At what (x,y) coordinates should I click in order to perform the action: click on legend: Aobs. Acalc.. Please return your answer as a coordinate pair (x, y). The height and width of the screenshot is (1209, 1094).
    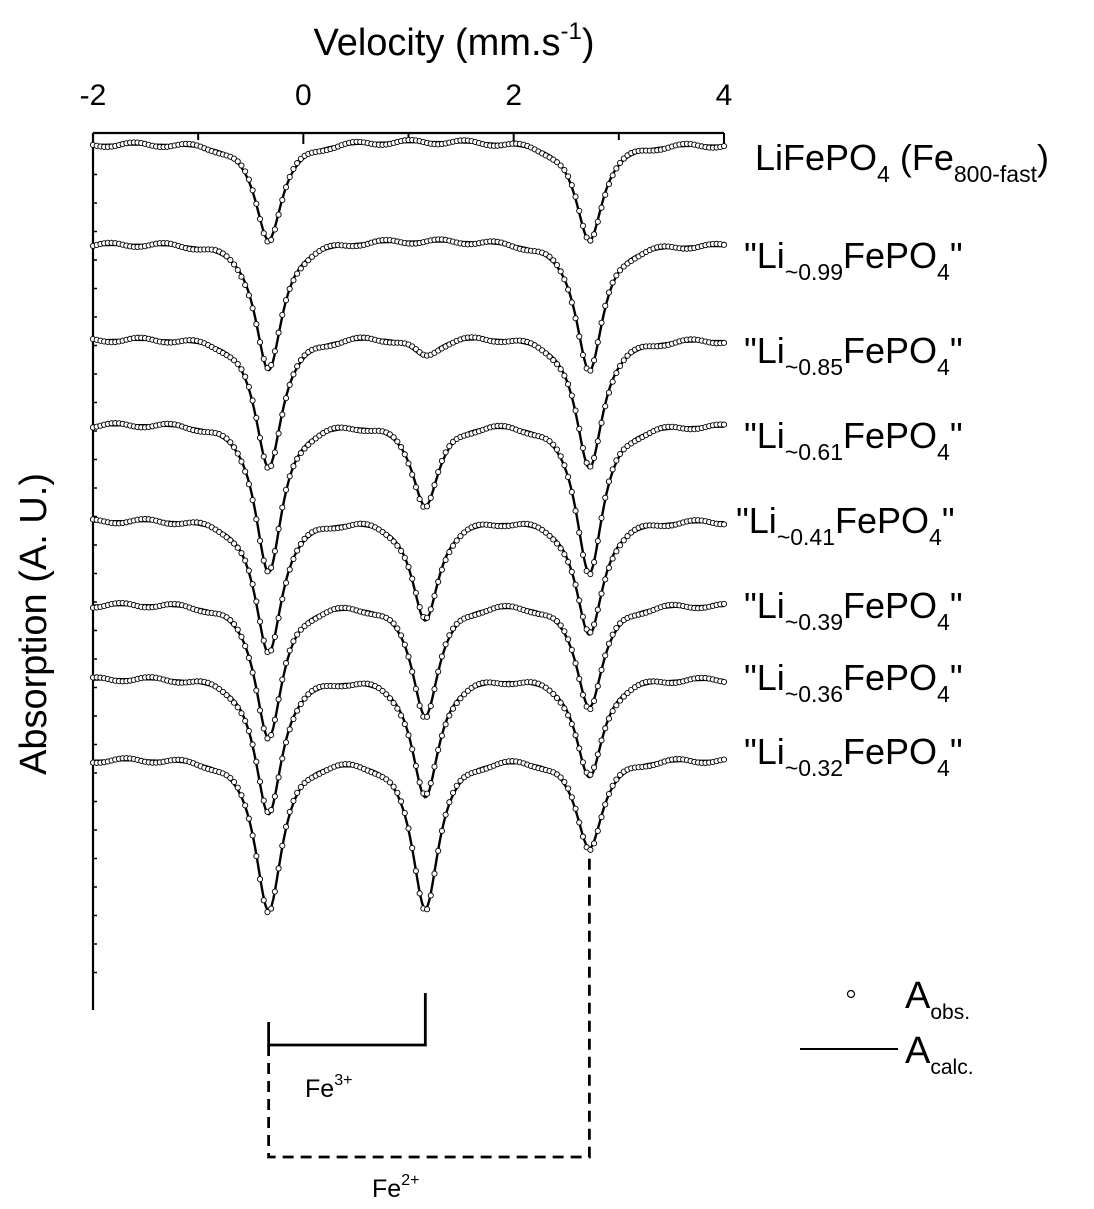
    Looking at the image, I should click on (887, 1027).